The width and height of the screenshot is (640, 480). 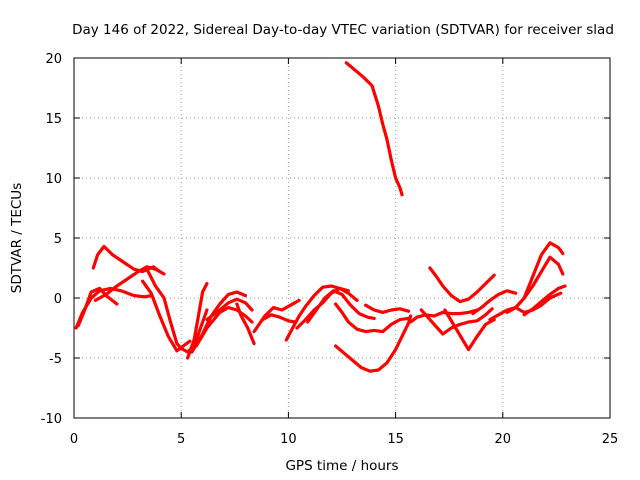 I want to click on x-tick-label: 15, so click(x=395, y=439).